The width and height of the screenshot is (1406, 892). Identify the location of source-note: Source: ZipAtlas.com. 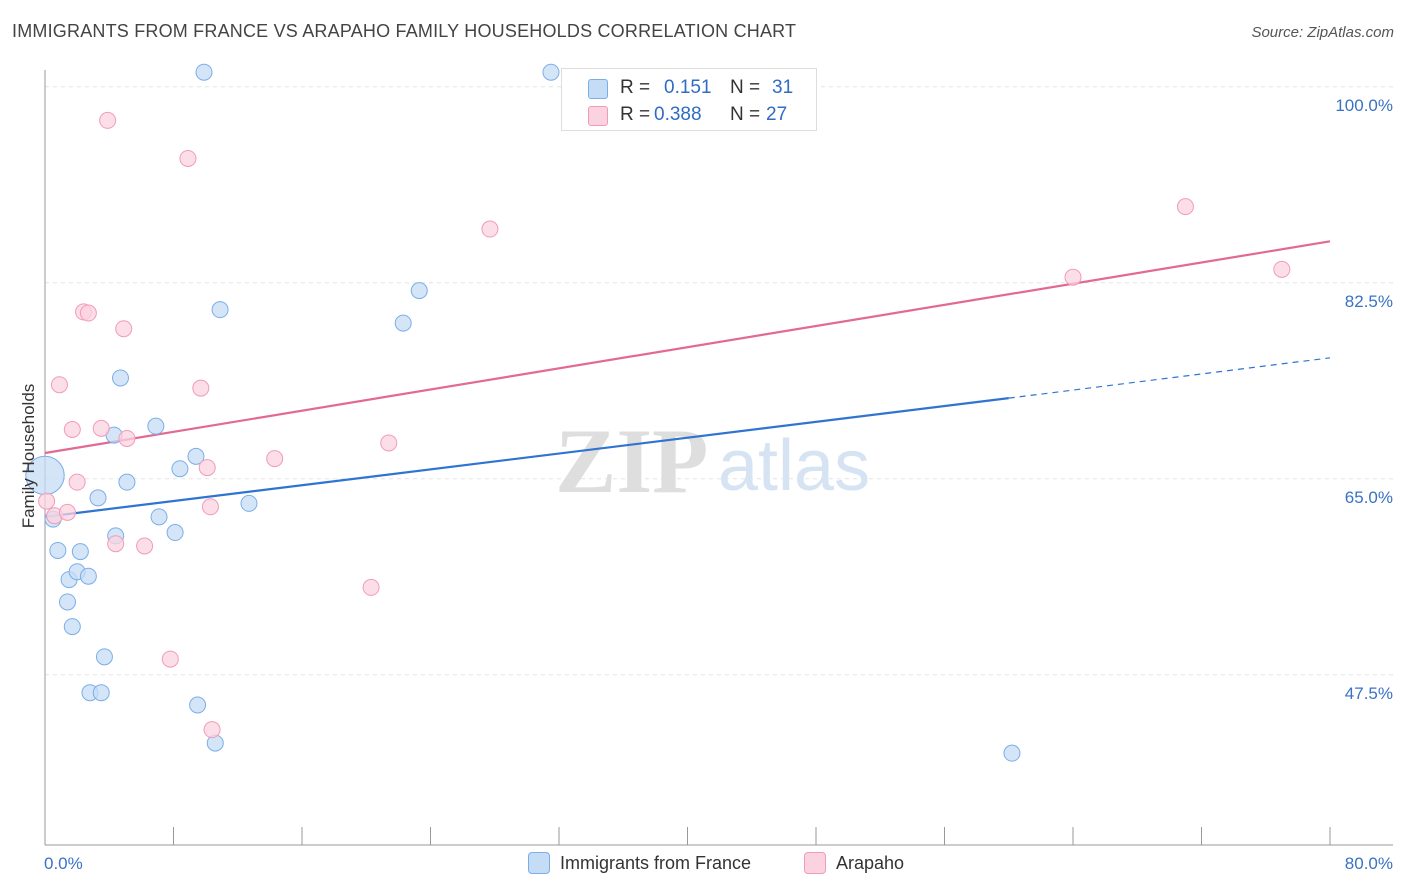
(1322, 32).